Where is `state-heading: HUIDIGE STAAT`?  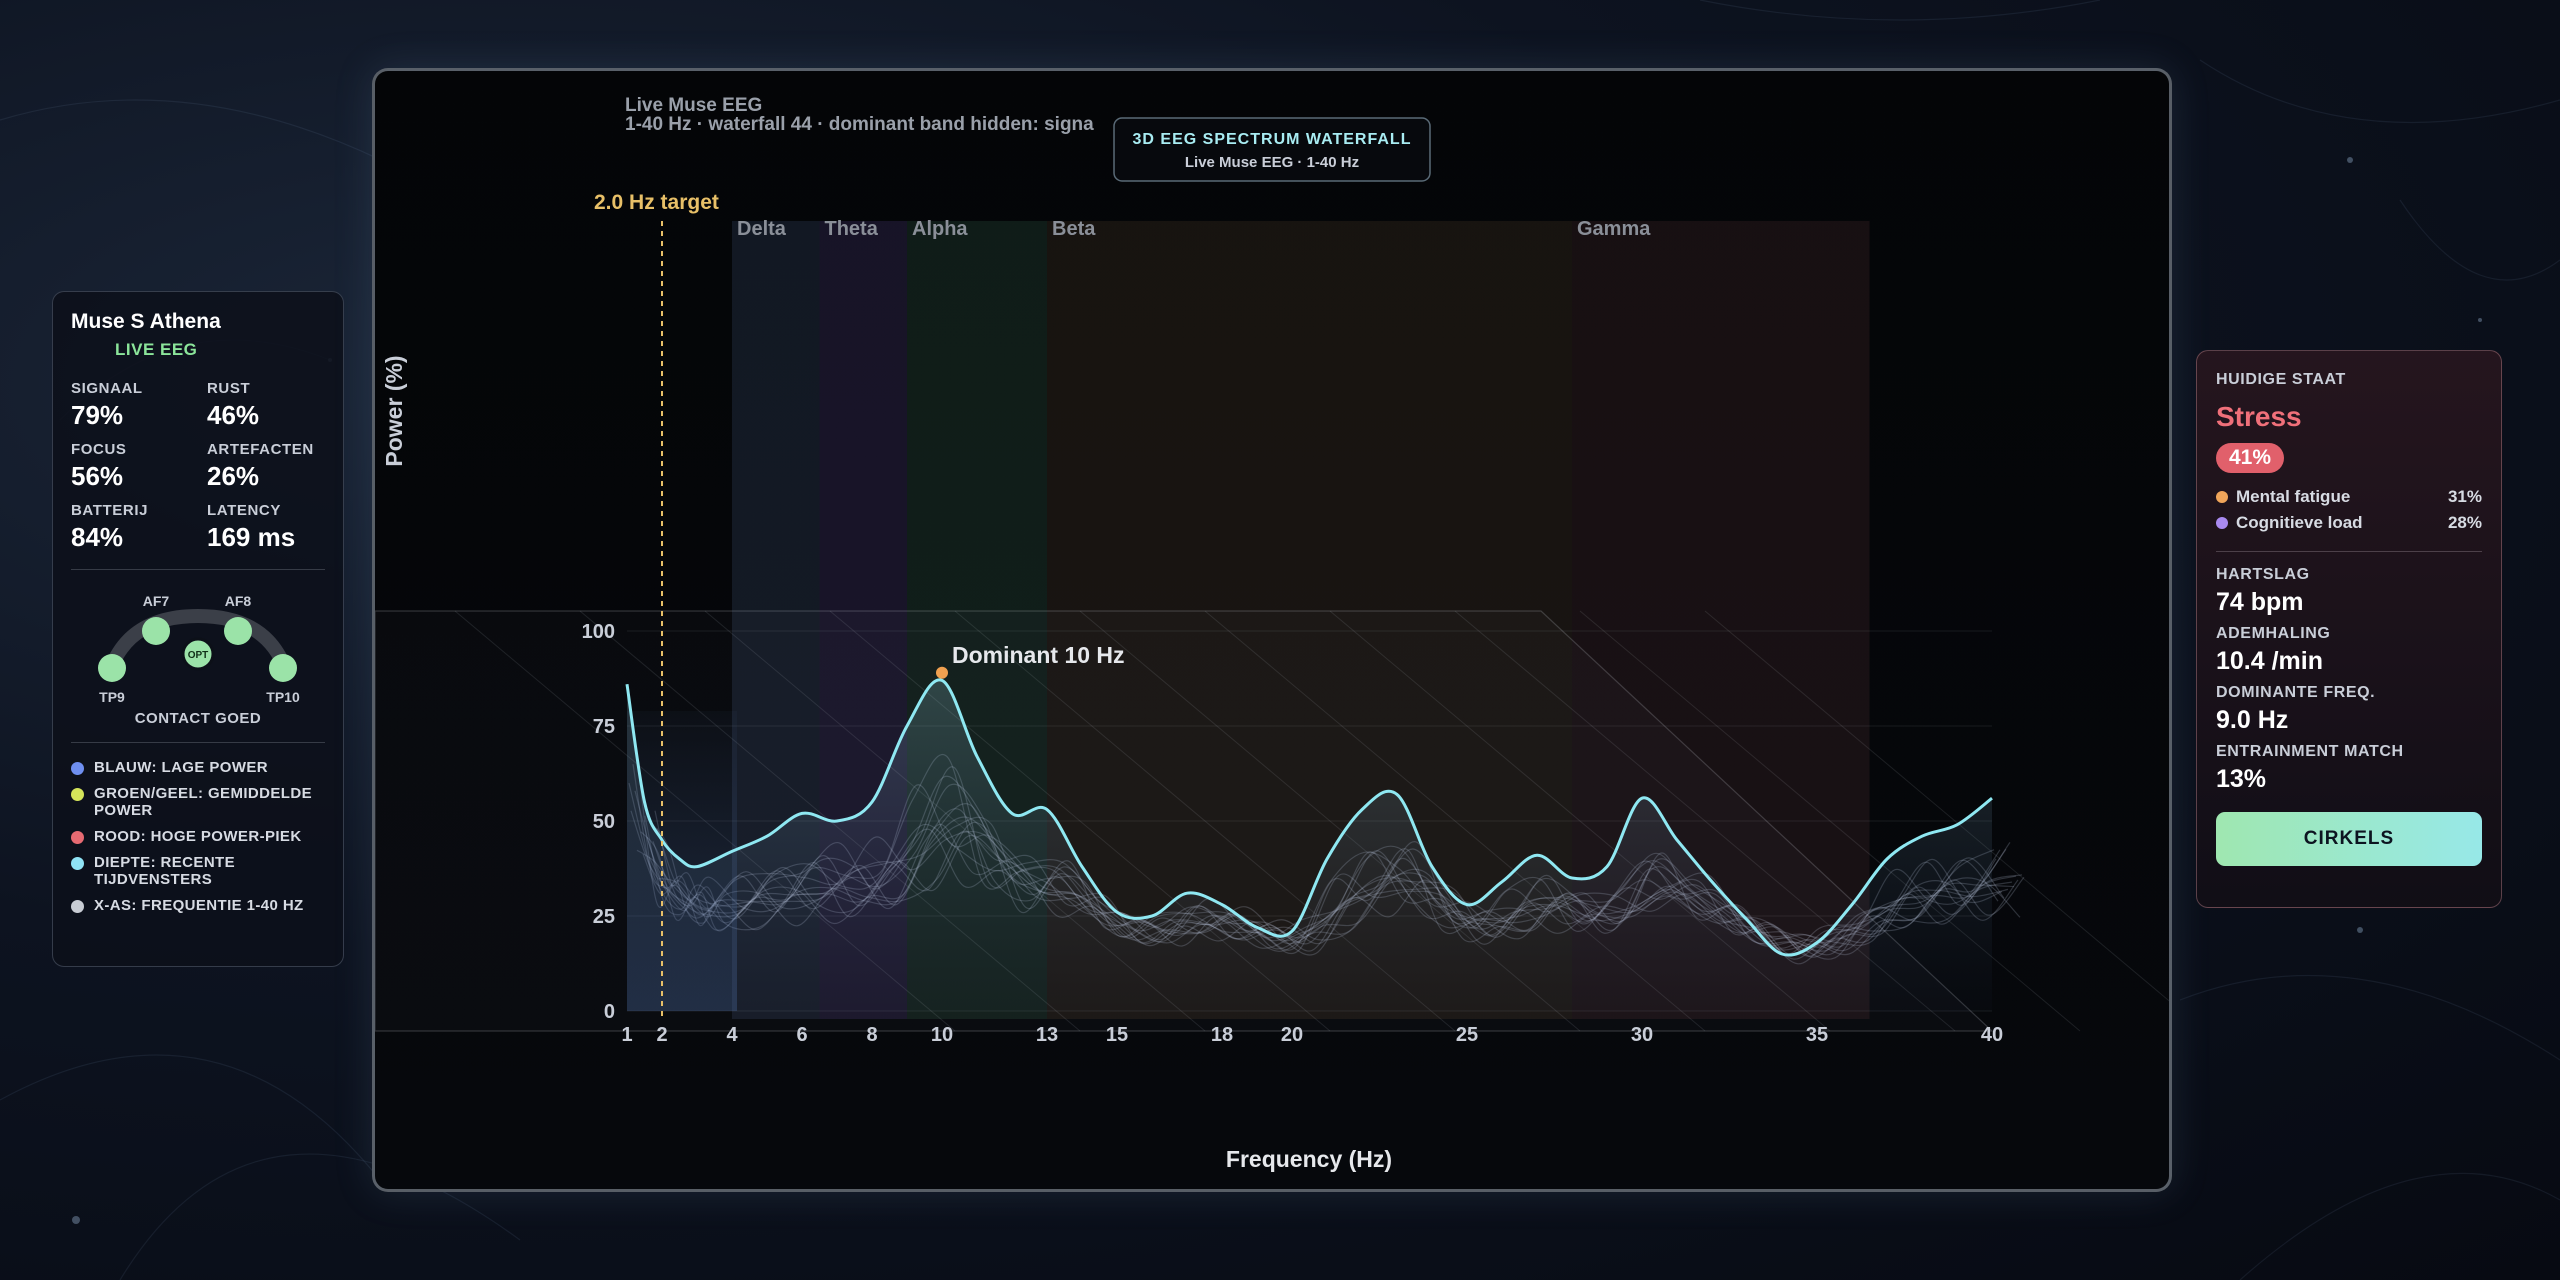
state-heading: HUIDIGE STAAT is located at coordinates (2281, 379).